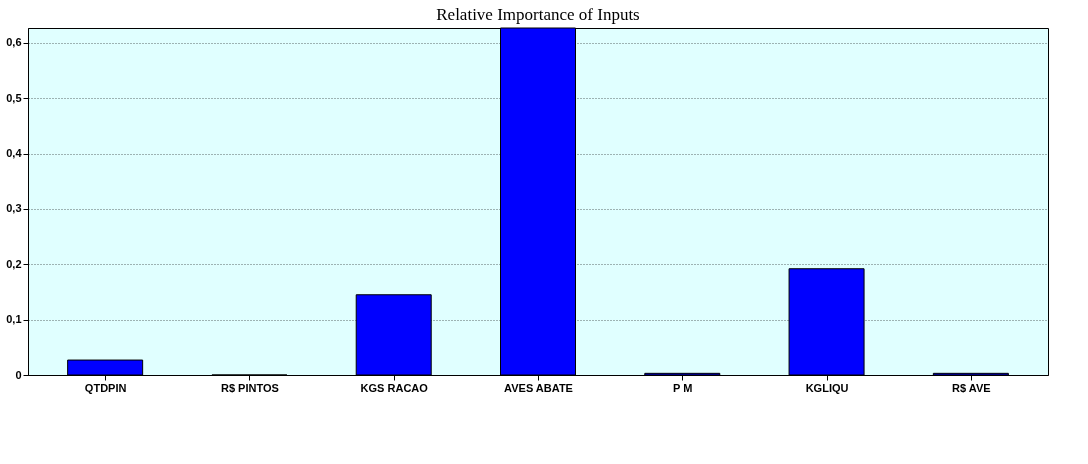  I want to click on x-tick-label: R$ PINTOS, so click(249, 387).